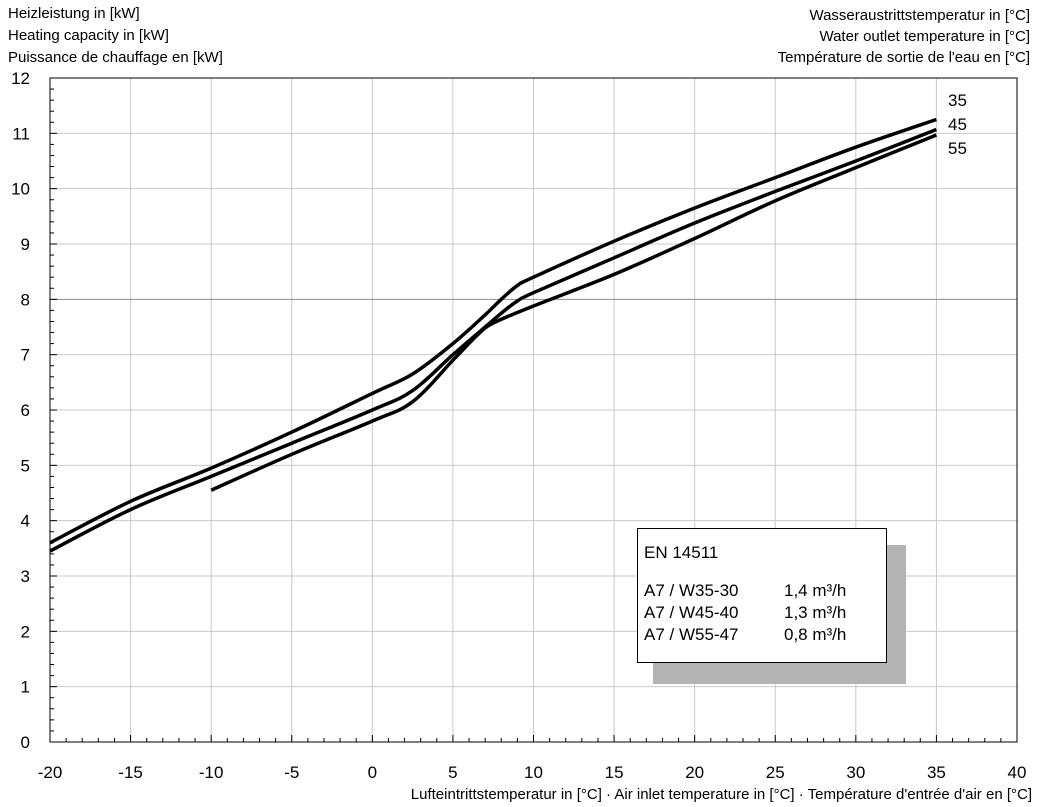  I want to click on x-tick-label: 35, so click(936, 772).